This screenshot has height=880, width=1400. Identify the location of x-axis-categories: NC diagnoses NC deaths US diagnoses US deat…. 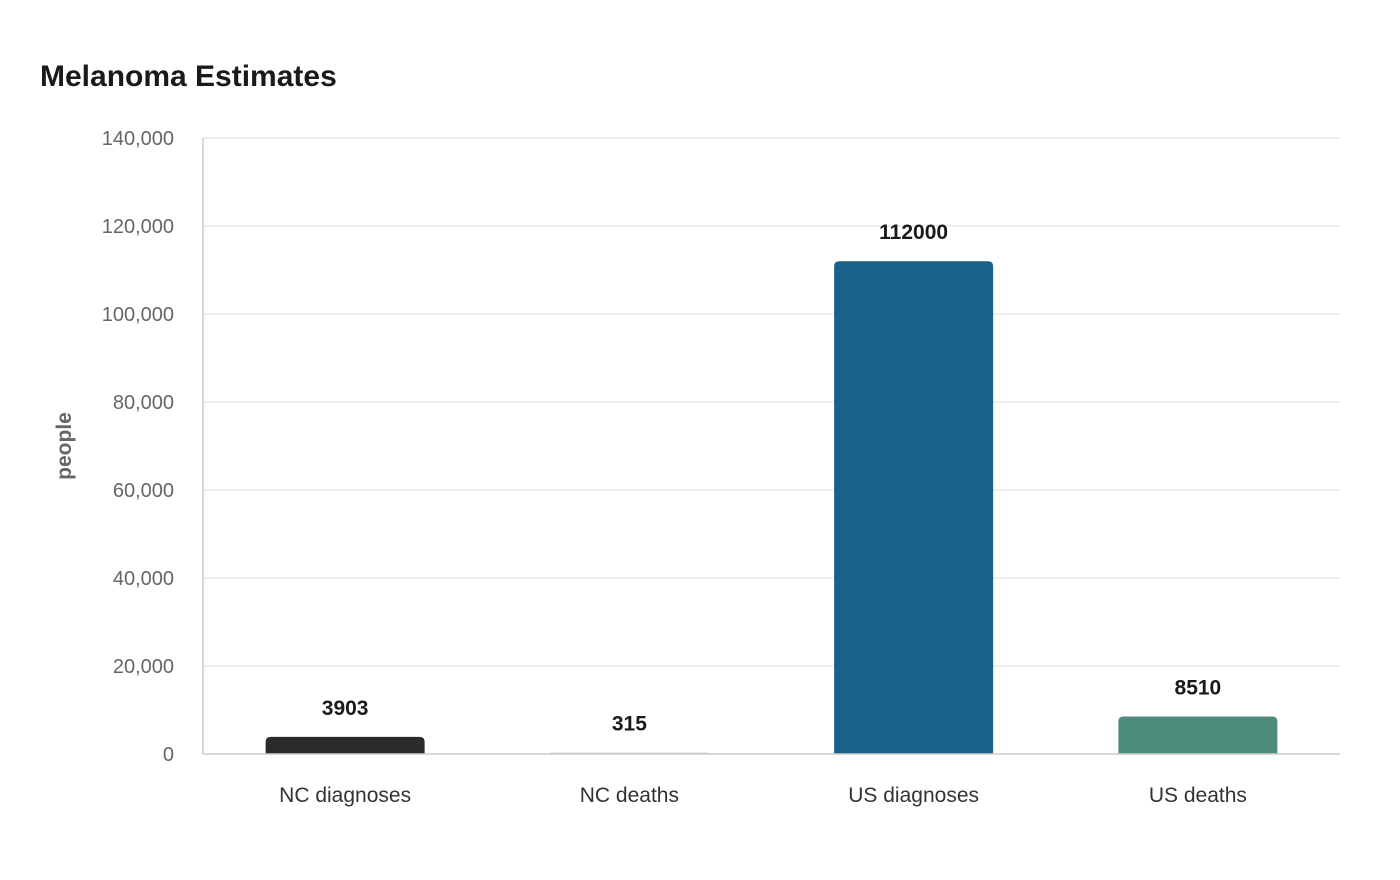
(763, 795).